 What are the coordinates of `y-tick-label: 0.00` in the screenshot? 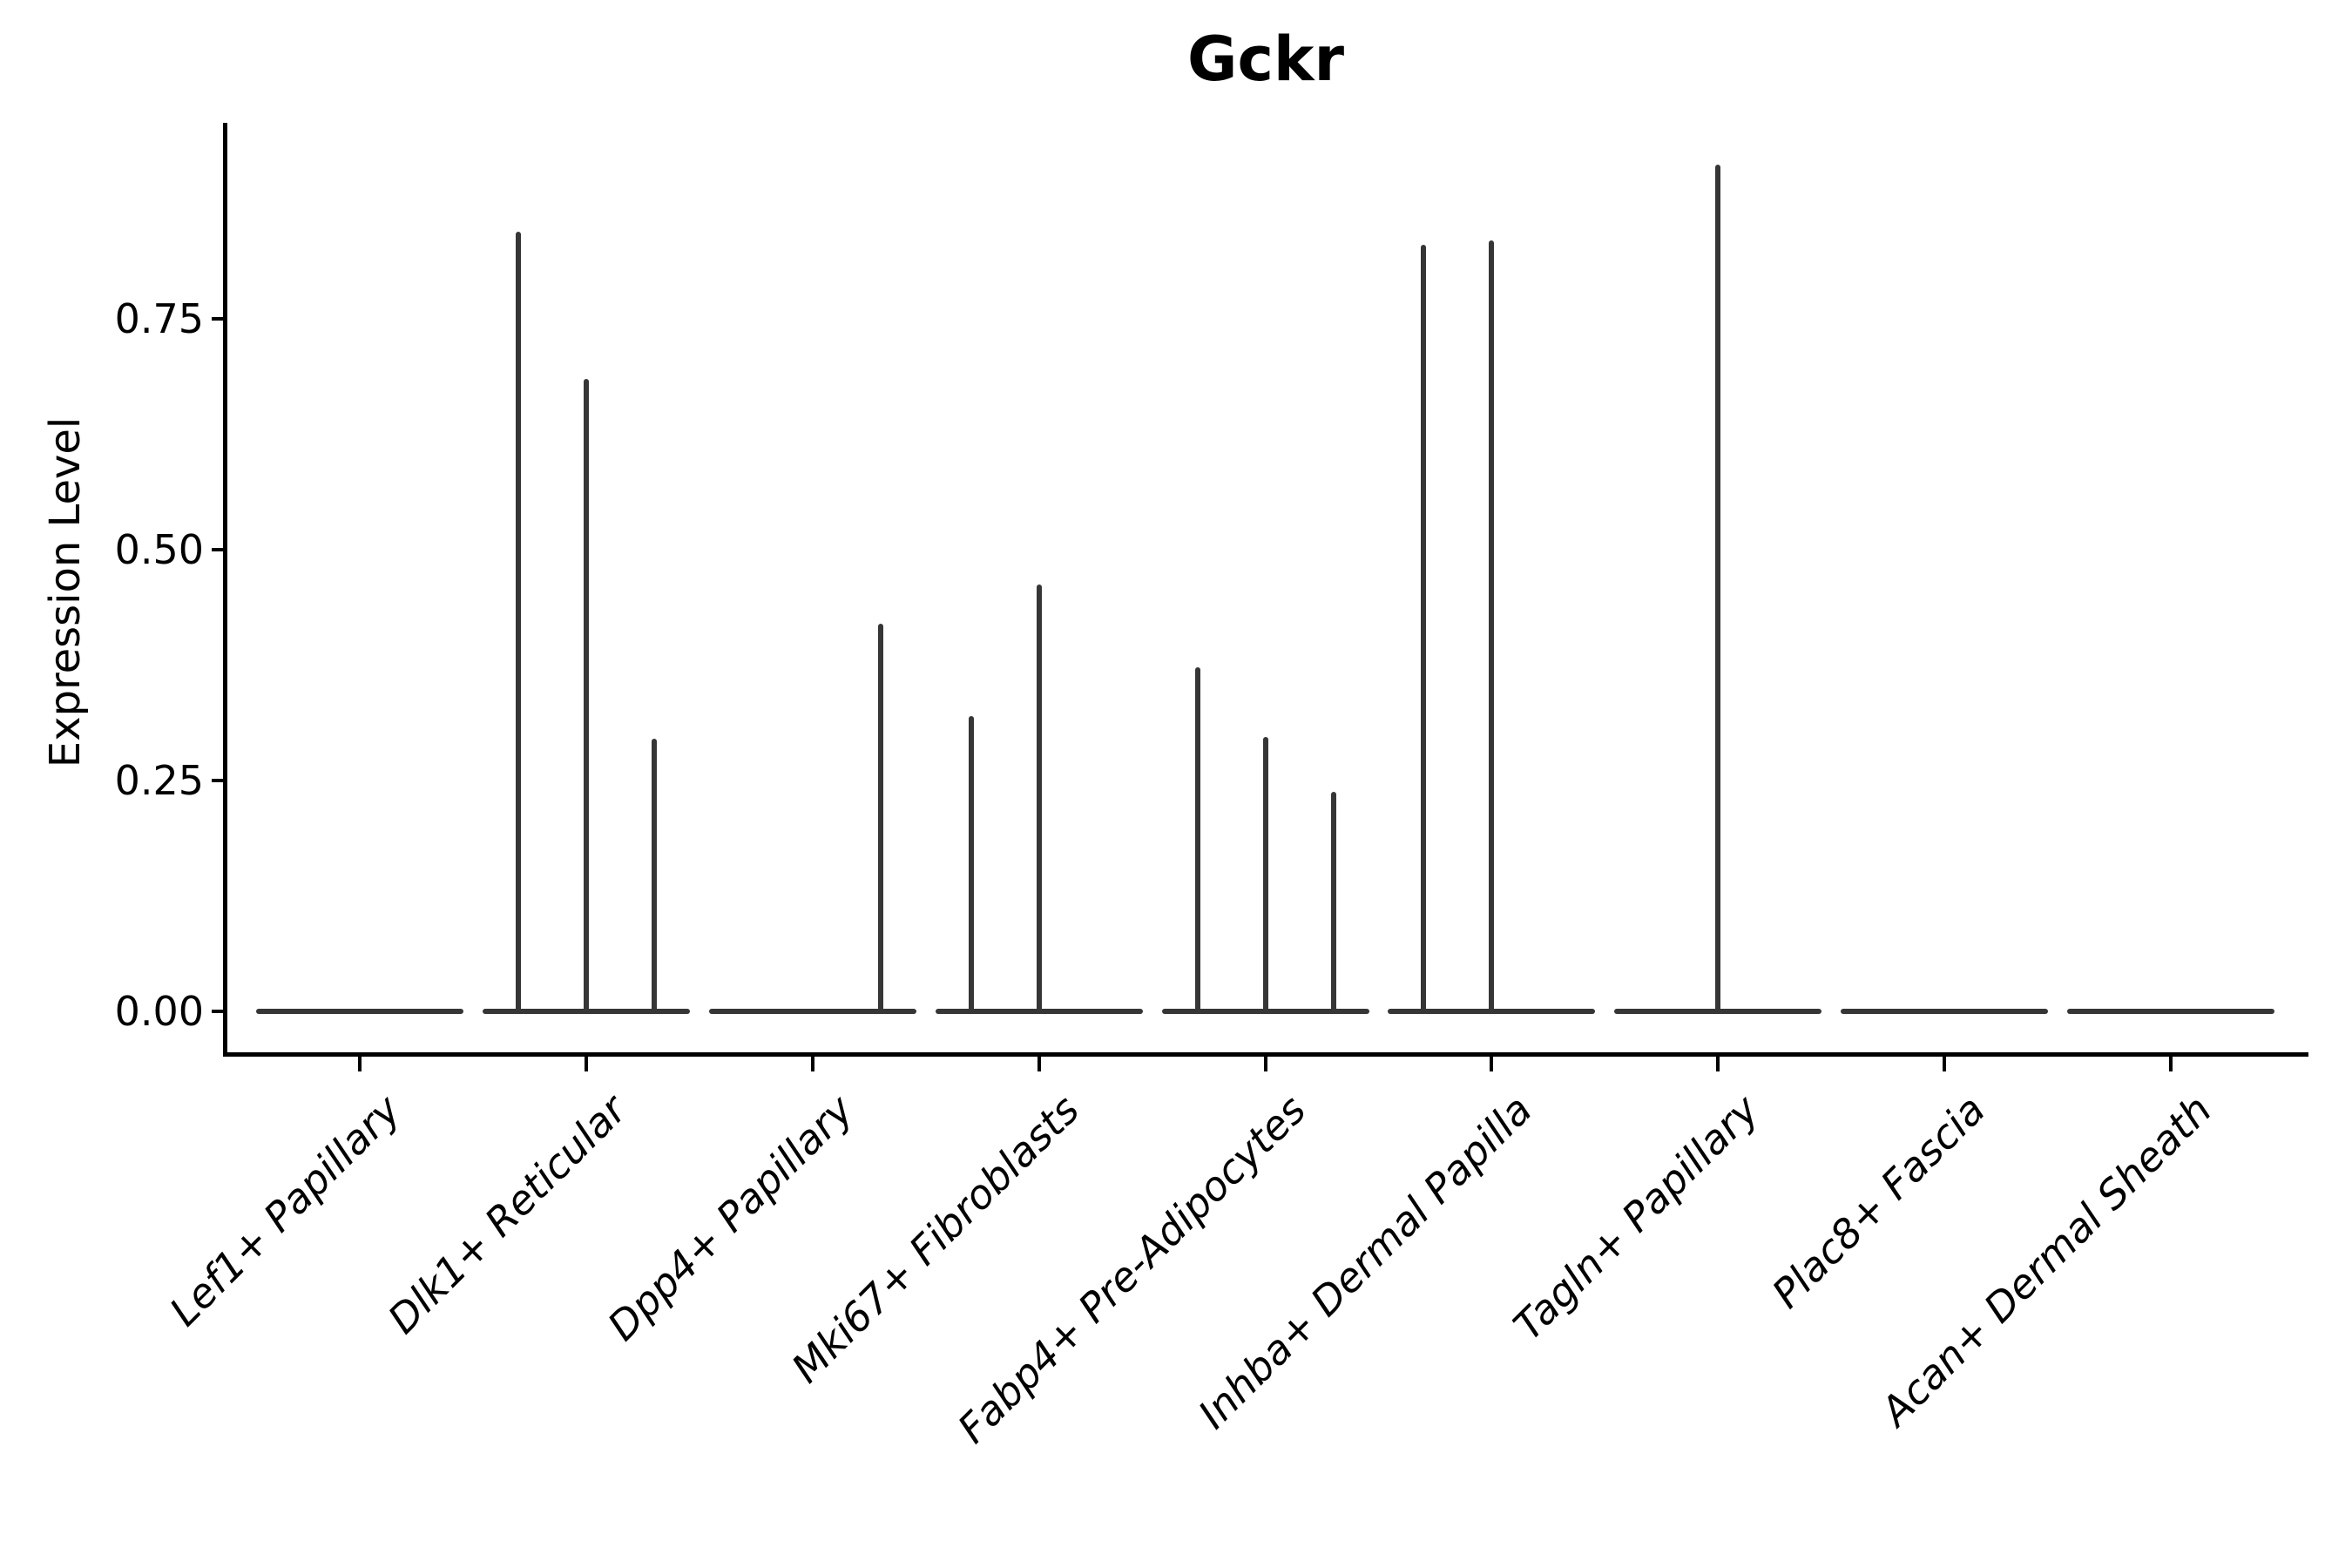 It's located at (159, 1012).